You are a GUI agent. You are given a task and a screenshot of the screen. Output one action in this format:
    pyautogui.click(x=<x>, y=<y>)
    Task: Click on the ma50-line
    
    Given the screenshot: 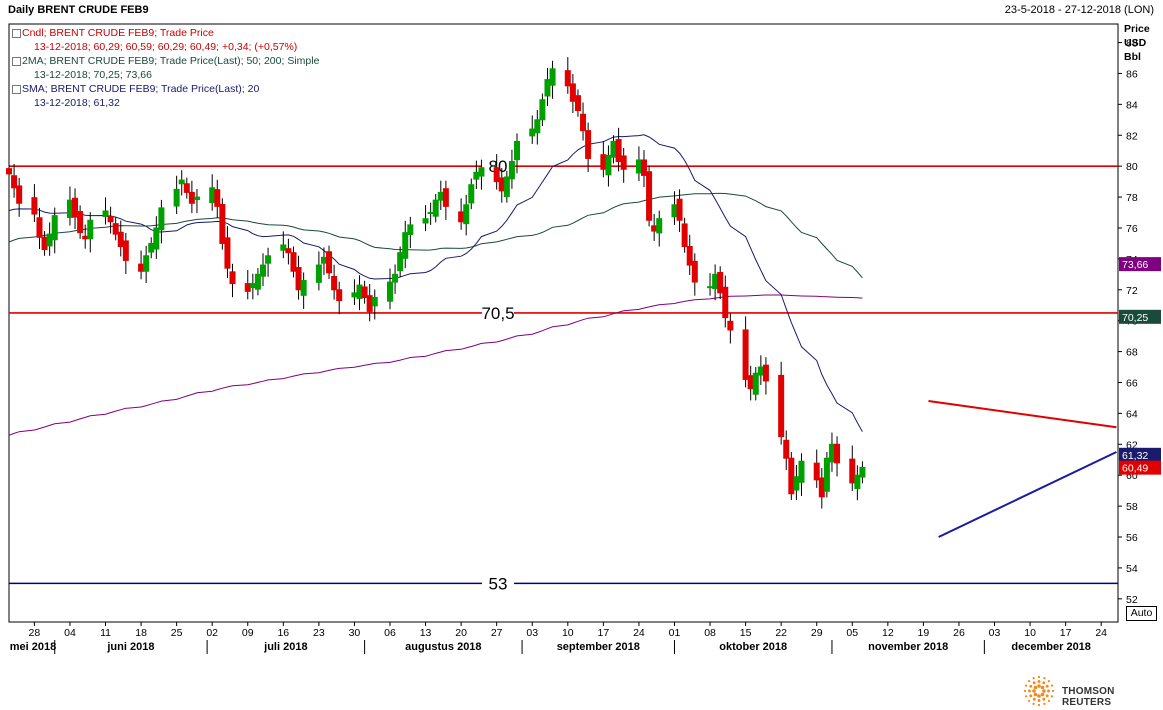 What is the action you would take?
    pyautogui.click(x=435, y=235)
    